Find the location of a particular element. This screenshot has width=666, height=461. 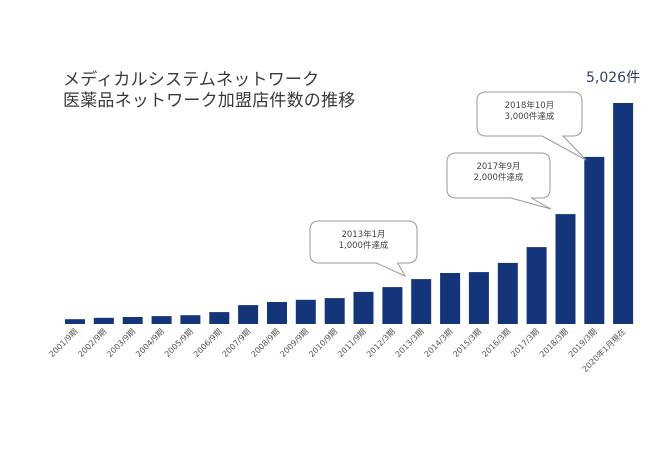

latest-total-label: 5,026件 is located at coordinates (613, 78).